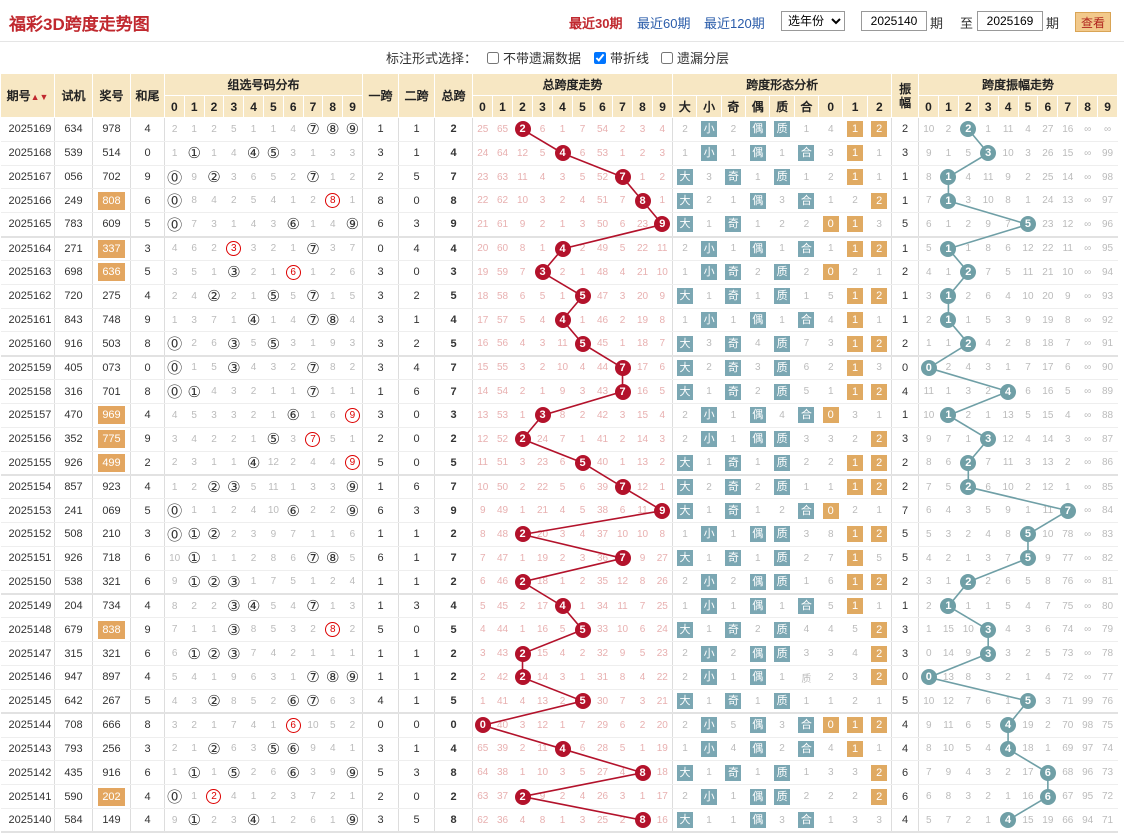  What do you see at coordinates (733, 630) in the screenshot?
I see `form-cell: 奇` at bounding box center [733, 630].